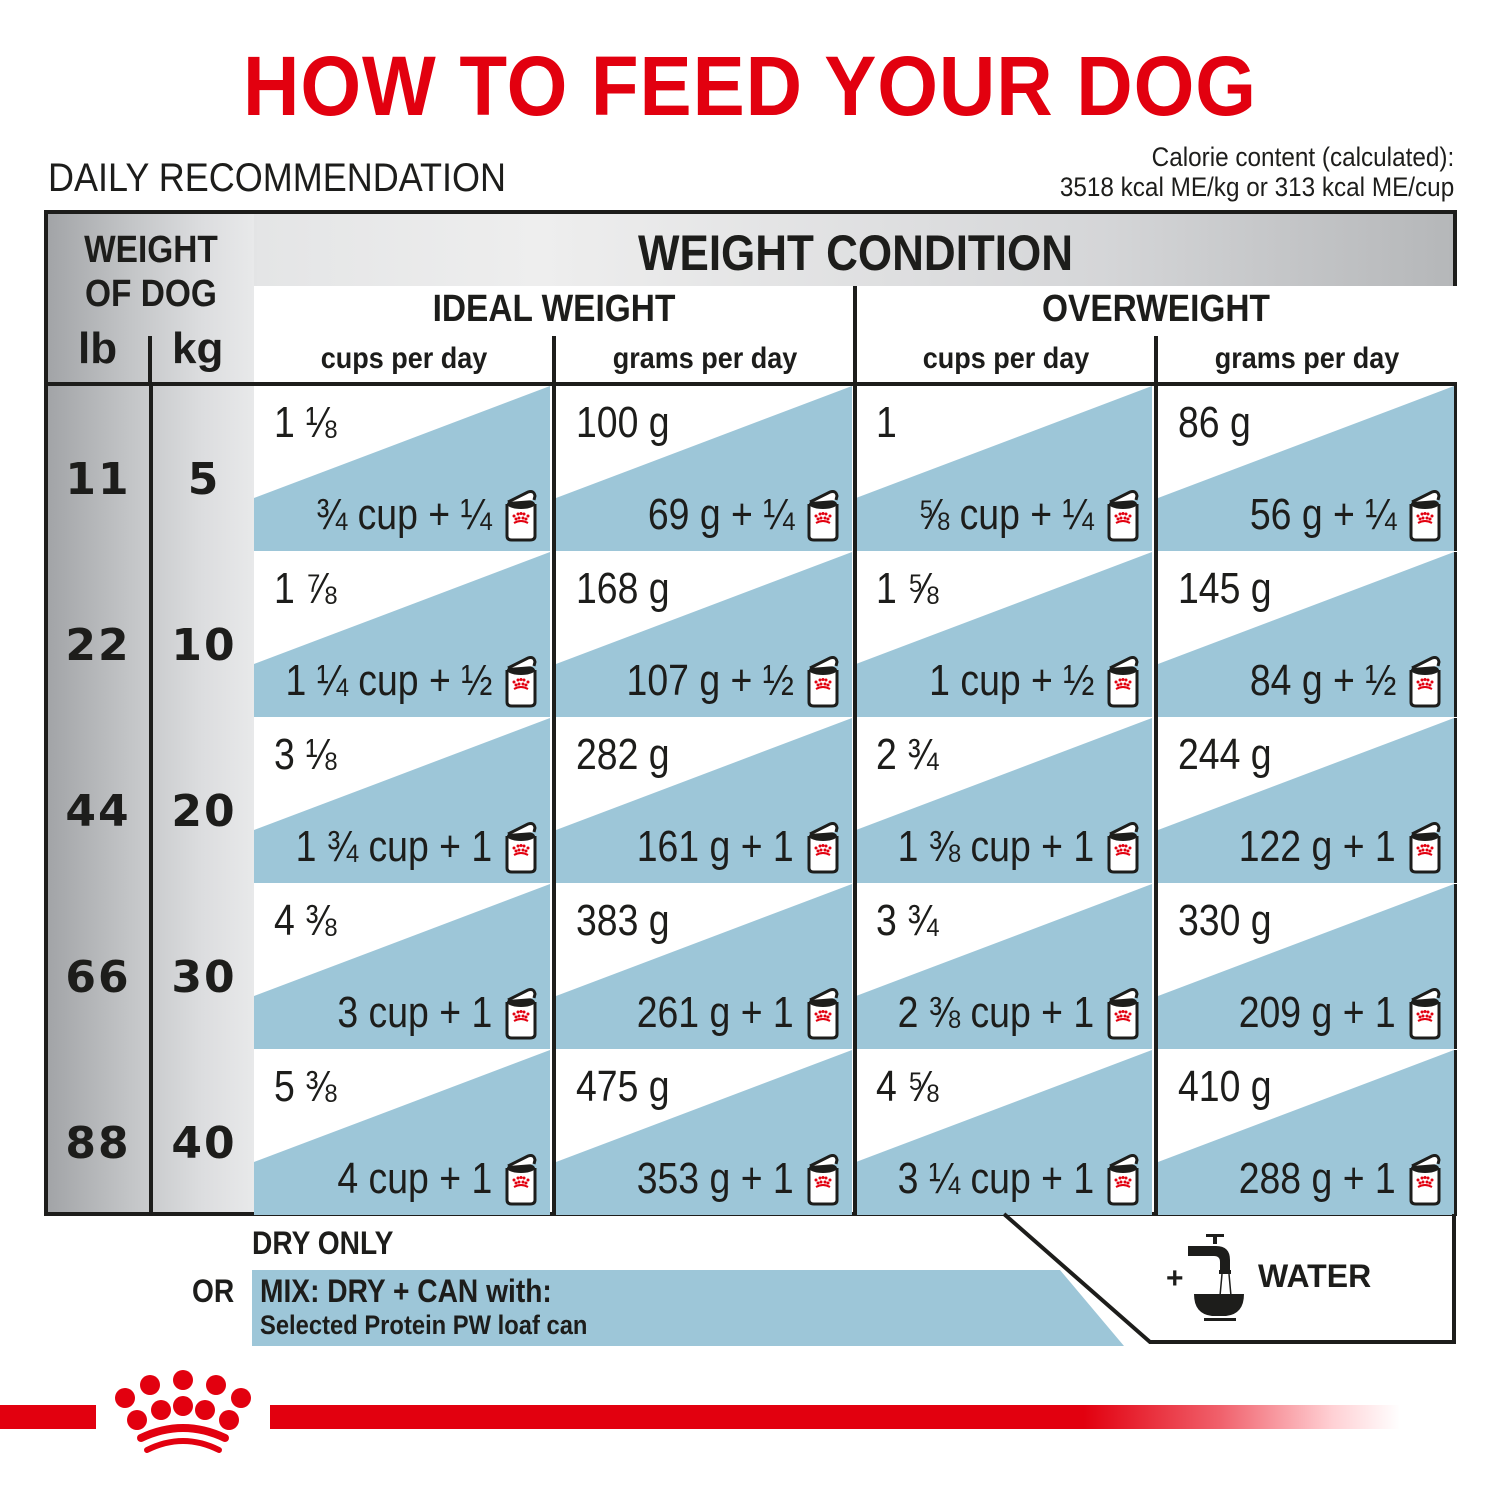 This screenshot has height=1500, width=1500. What do you see at coordinates (1317, 1178) in the screenshot?
I see `mix-amount: 288 g + 1` at bounding box center [1317, 1178].